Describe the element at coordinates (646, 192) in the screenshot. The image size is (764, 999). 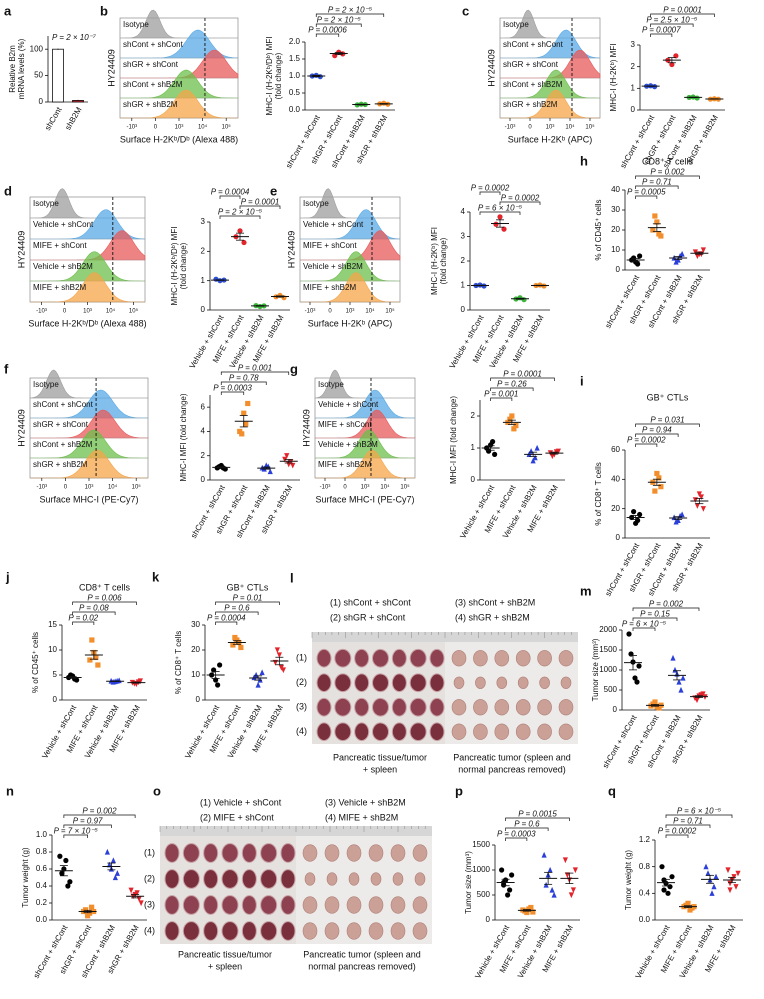
I see `p-value: P = 0.0005` at that location.